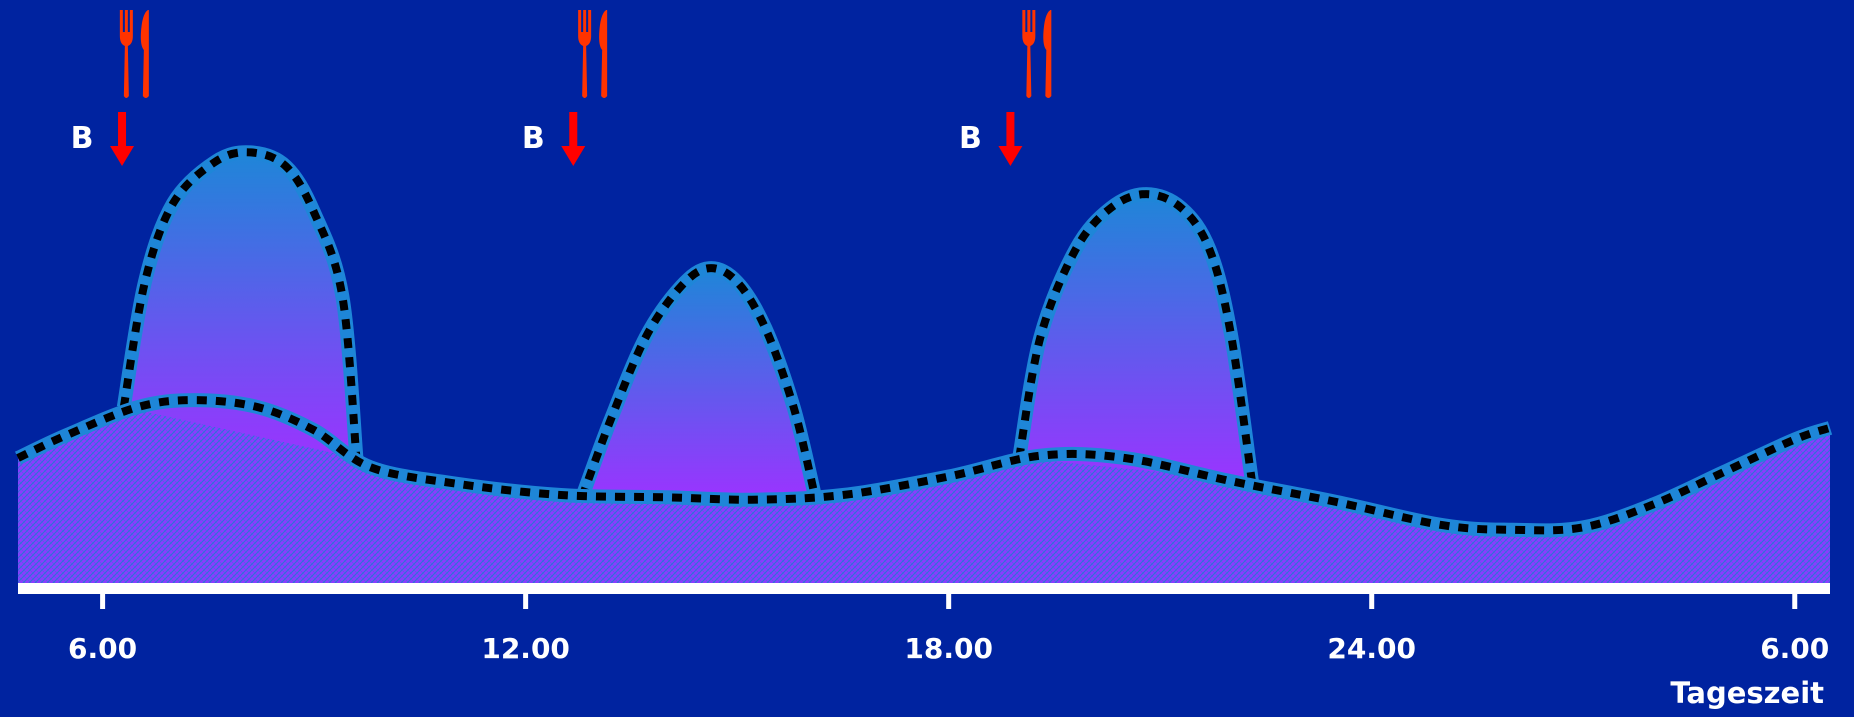  Describe the element at coordinates (924, 588) in the screenshot. I see `x-axis-baseline` at that location.